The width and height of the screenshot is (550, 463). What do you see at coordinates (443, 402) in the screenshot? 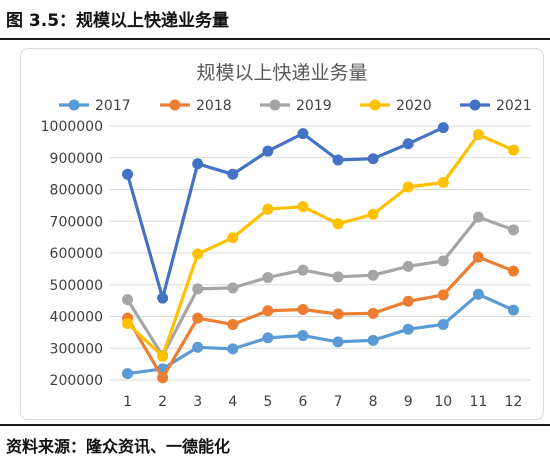
I see `x-tick-label: 10` at bounding box center [443, 402].